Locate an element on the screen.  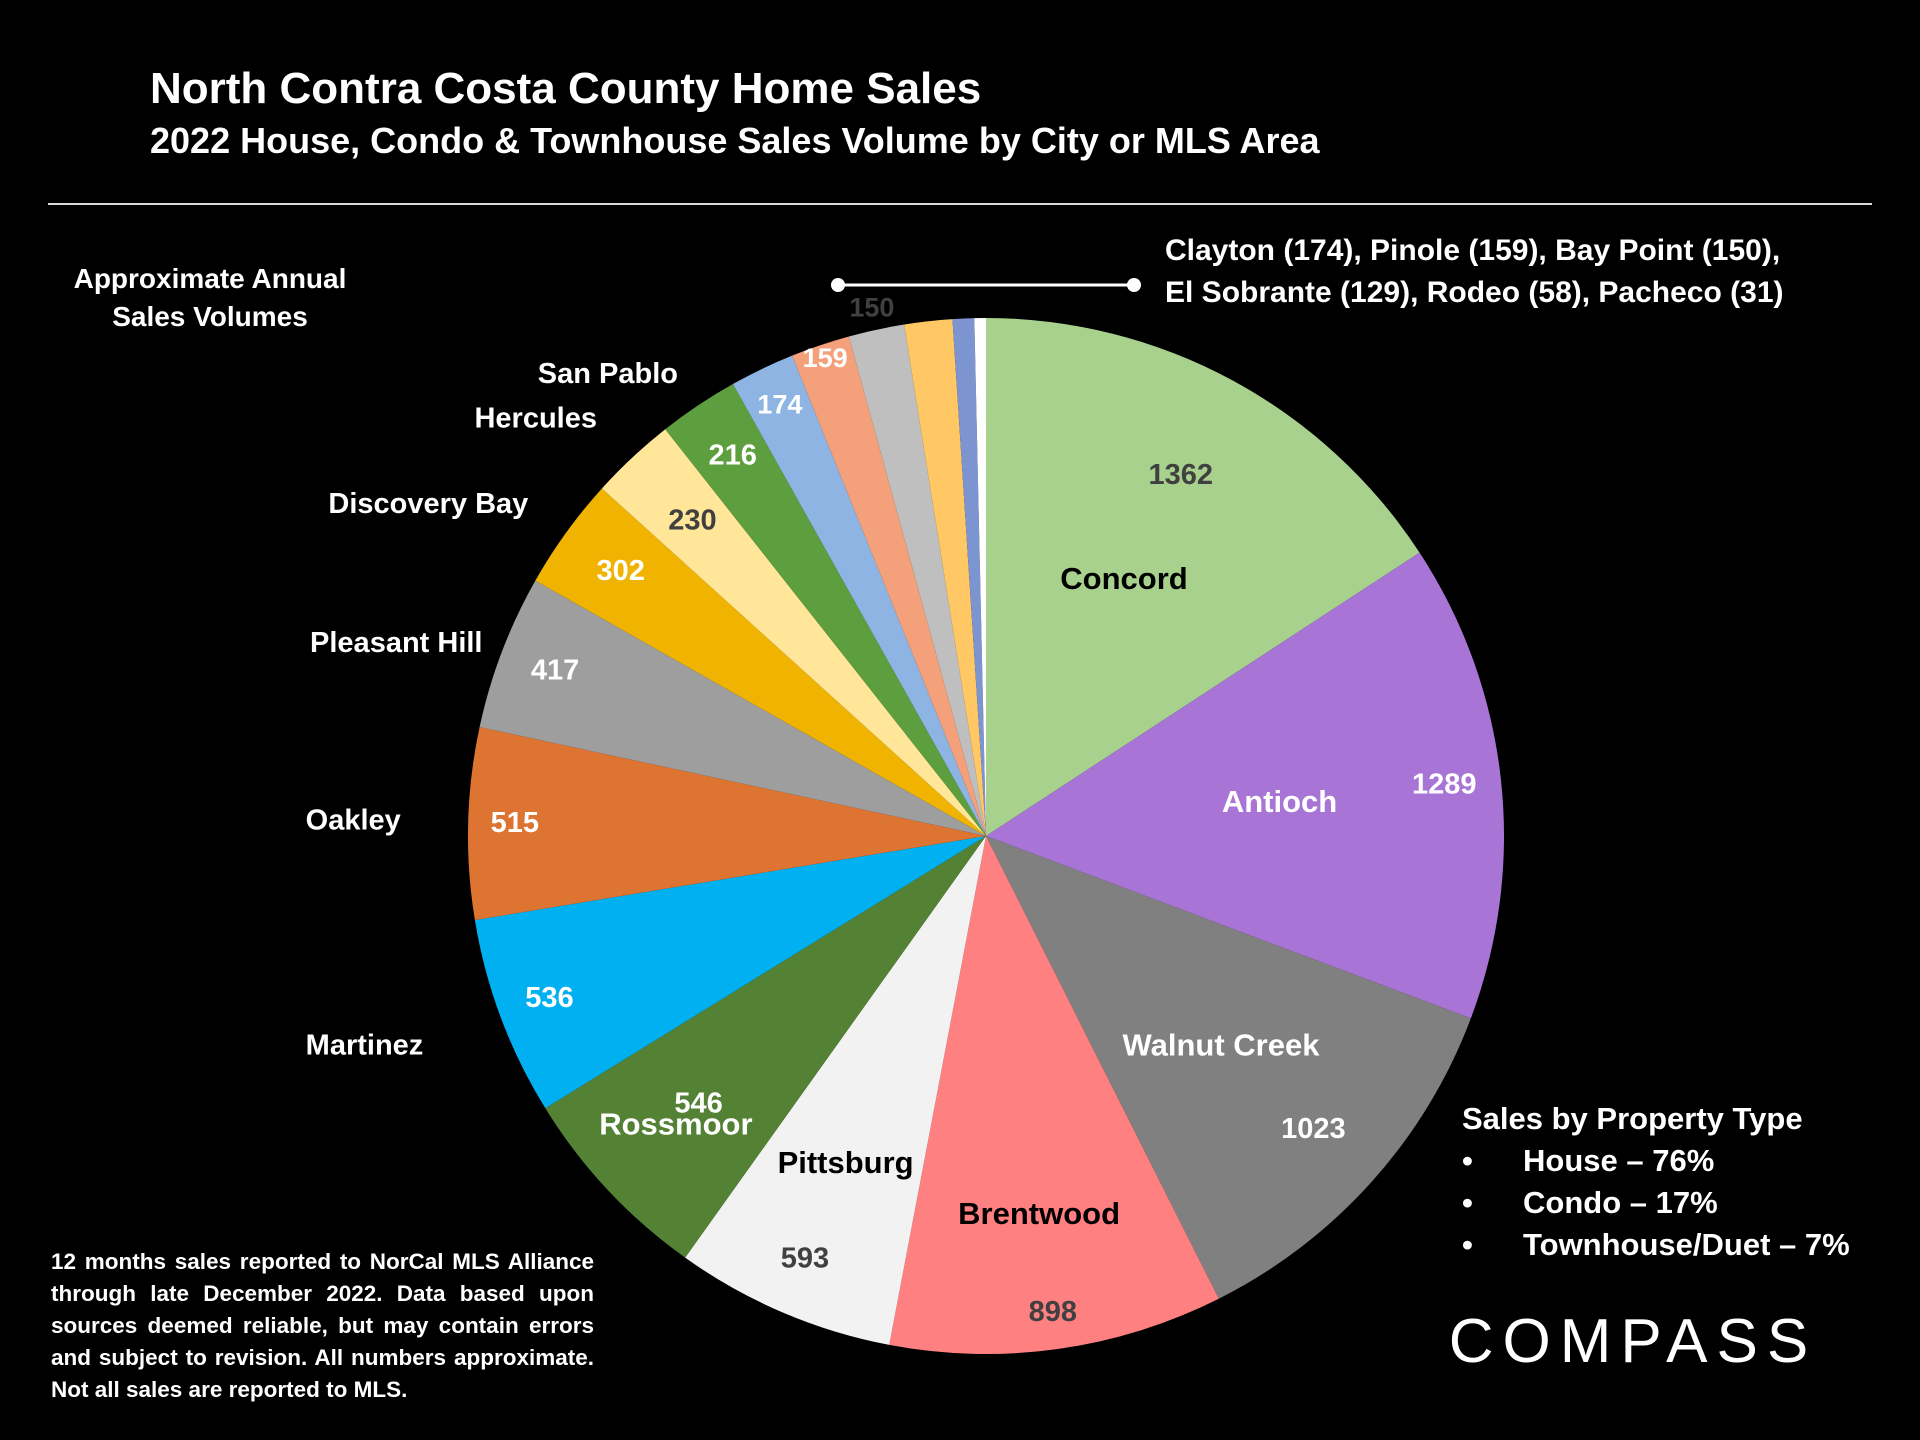
property-type-item: • Condo – 17% is located at coordinates (1656, 1203).